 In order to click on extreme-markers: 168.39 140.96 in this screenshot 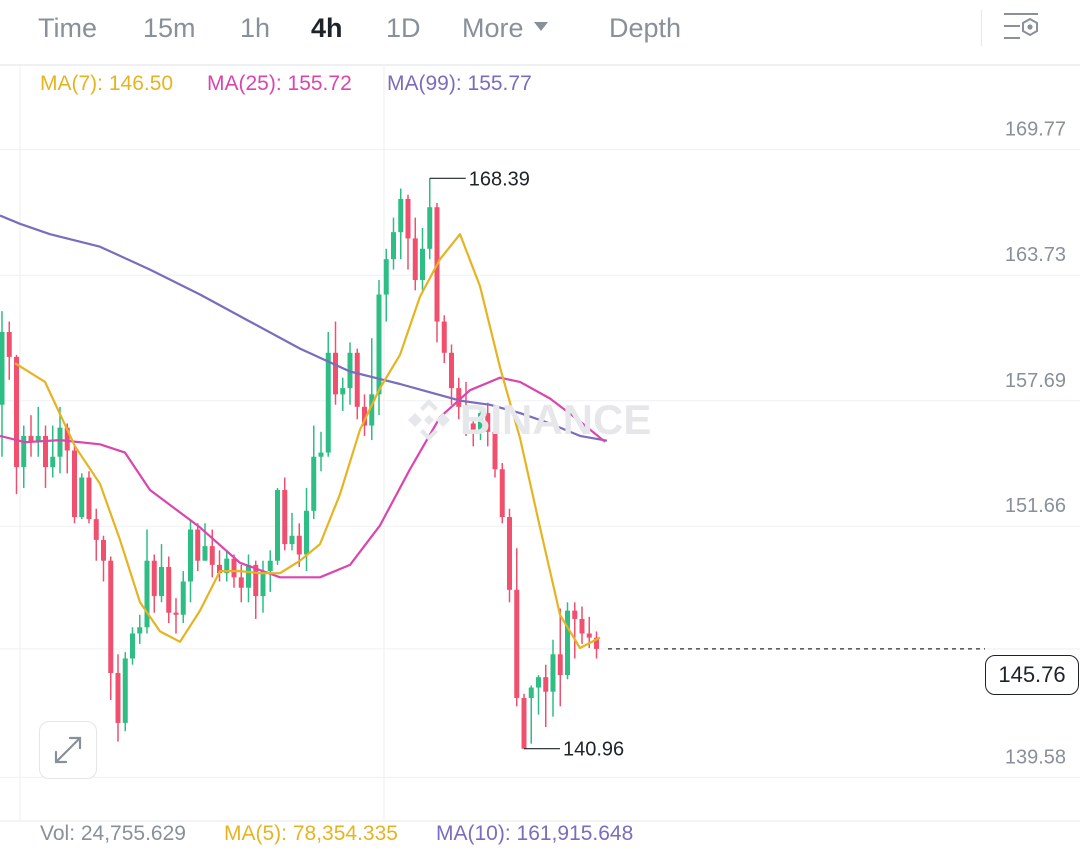, I will do `click(526, 464)`.